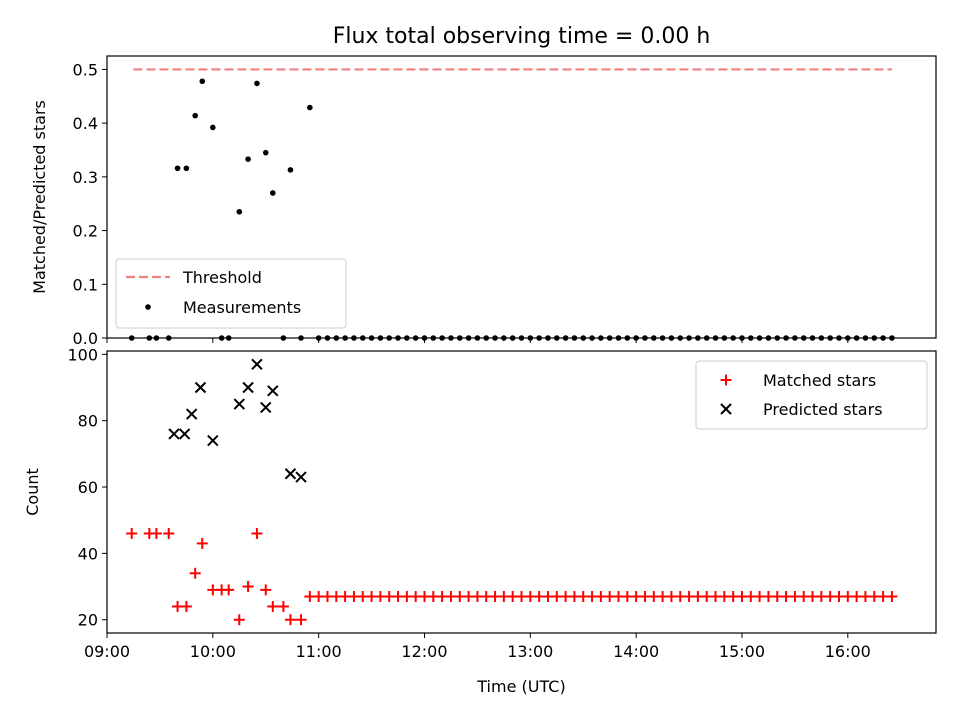 The width and height of the screenshot is (960, 720). What do you see at coordinates (530, 651) in the screenshot?
I see `x-tick-label: 13:00` at bounding box center [530, 651].